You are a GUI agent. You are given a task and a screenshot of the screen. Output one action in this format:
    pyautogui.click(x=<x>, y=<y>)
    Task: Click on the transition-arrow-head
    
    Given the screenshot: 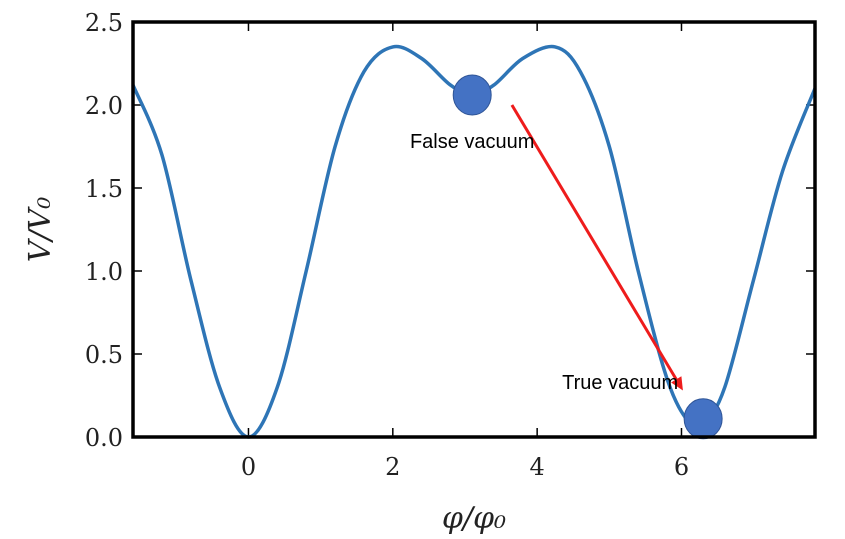 What is the action you would take?
    pyautogui.click(x=677, y=383)
    